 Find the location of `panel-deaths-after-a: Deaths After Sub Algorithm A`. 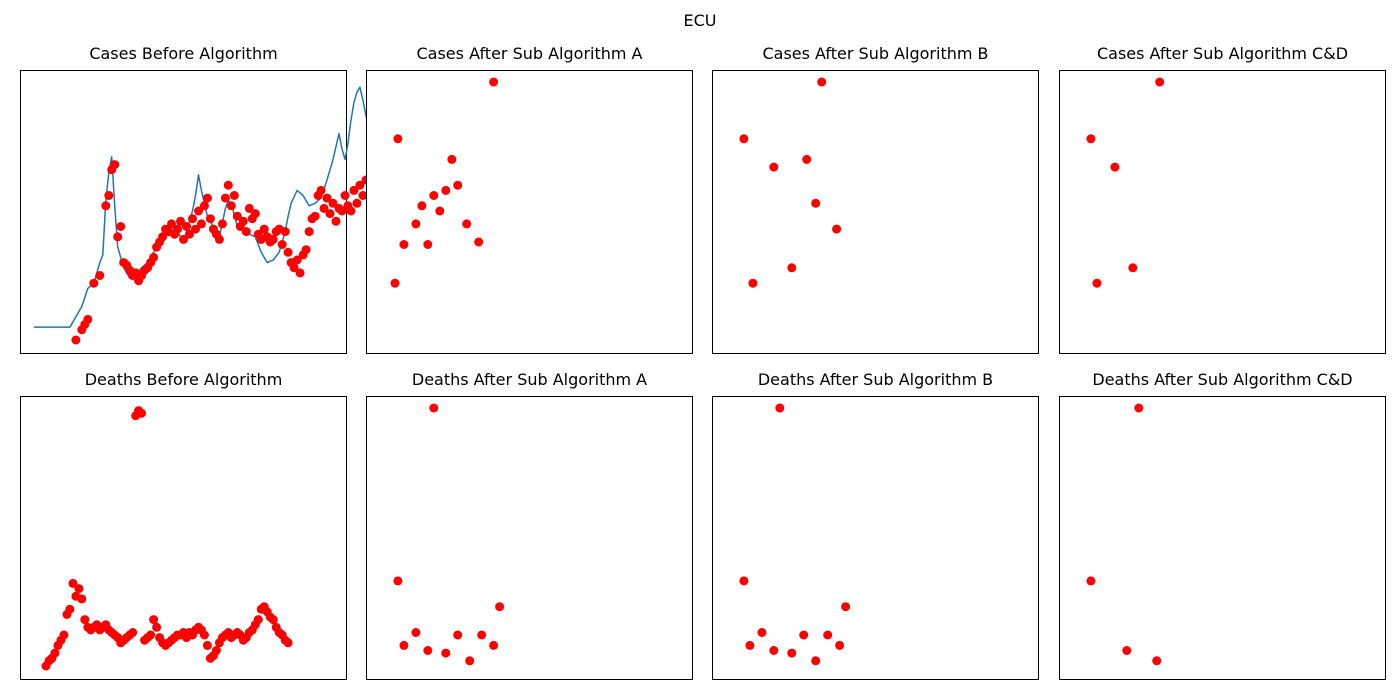

panel-deaths-after-a: Deaths After Sub Algorithm A is located at coordinates (529, 525).